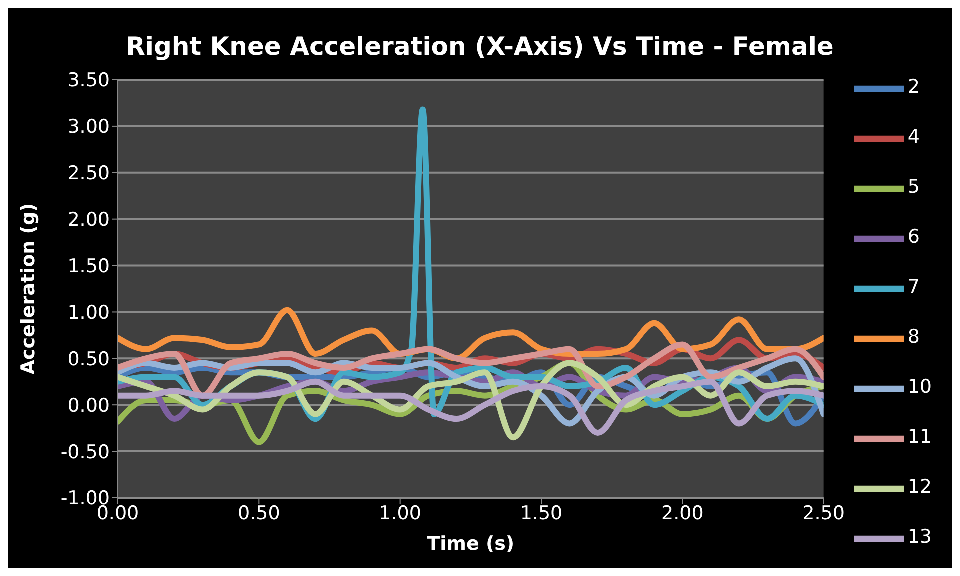 Image resolution: width=960 pixels, height=576 pixels. What do you see at coordinates (914, 187) in the screenshot?
I see `legend-label: 5` at bounding box center [914, 187].